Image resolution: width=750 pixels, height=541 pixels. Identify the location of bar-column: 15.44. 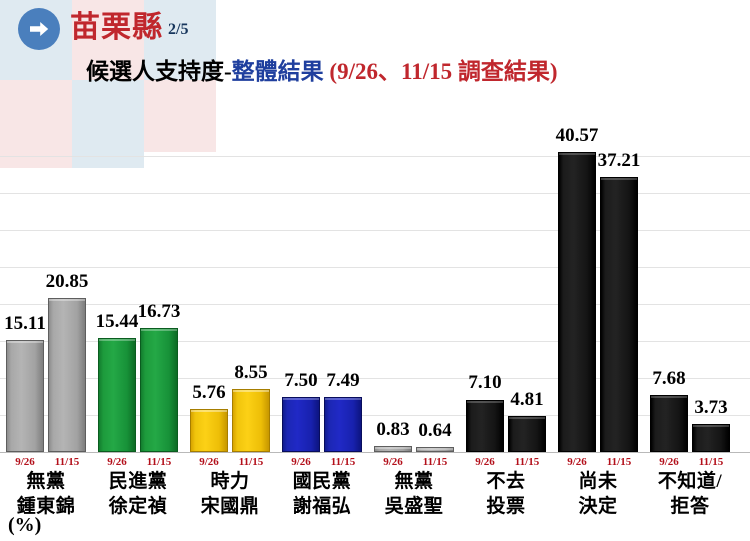
(117, 286).